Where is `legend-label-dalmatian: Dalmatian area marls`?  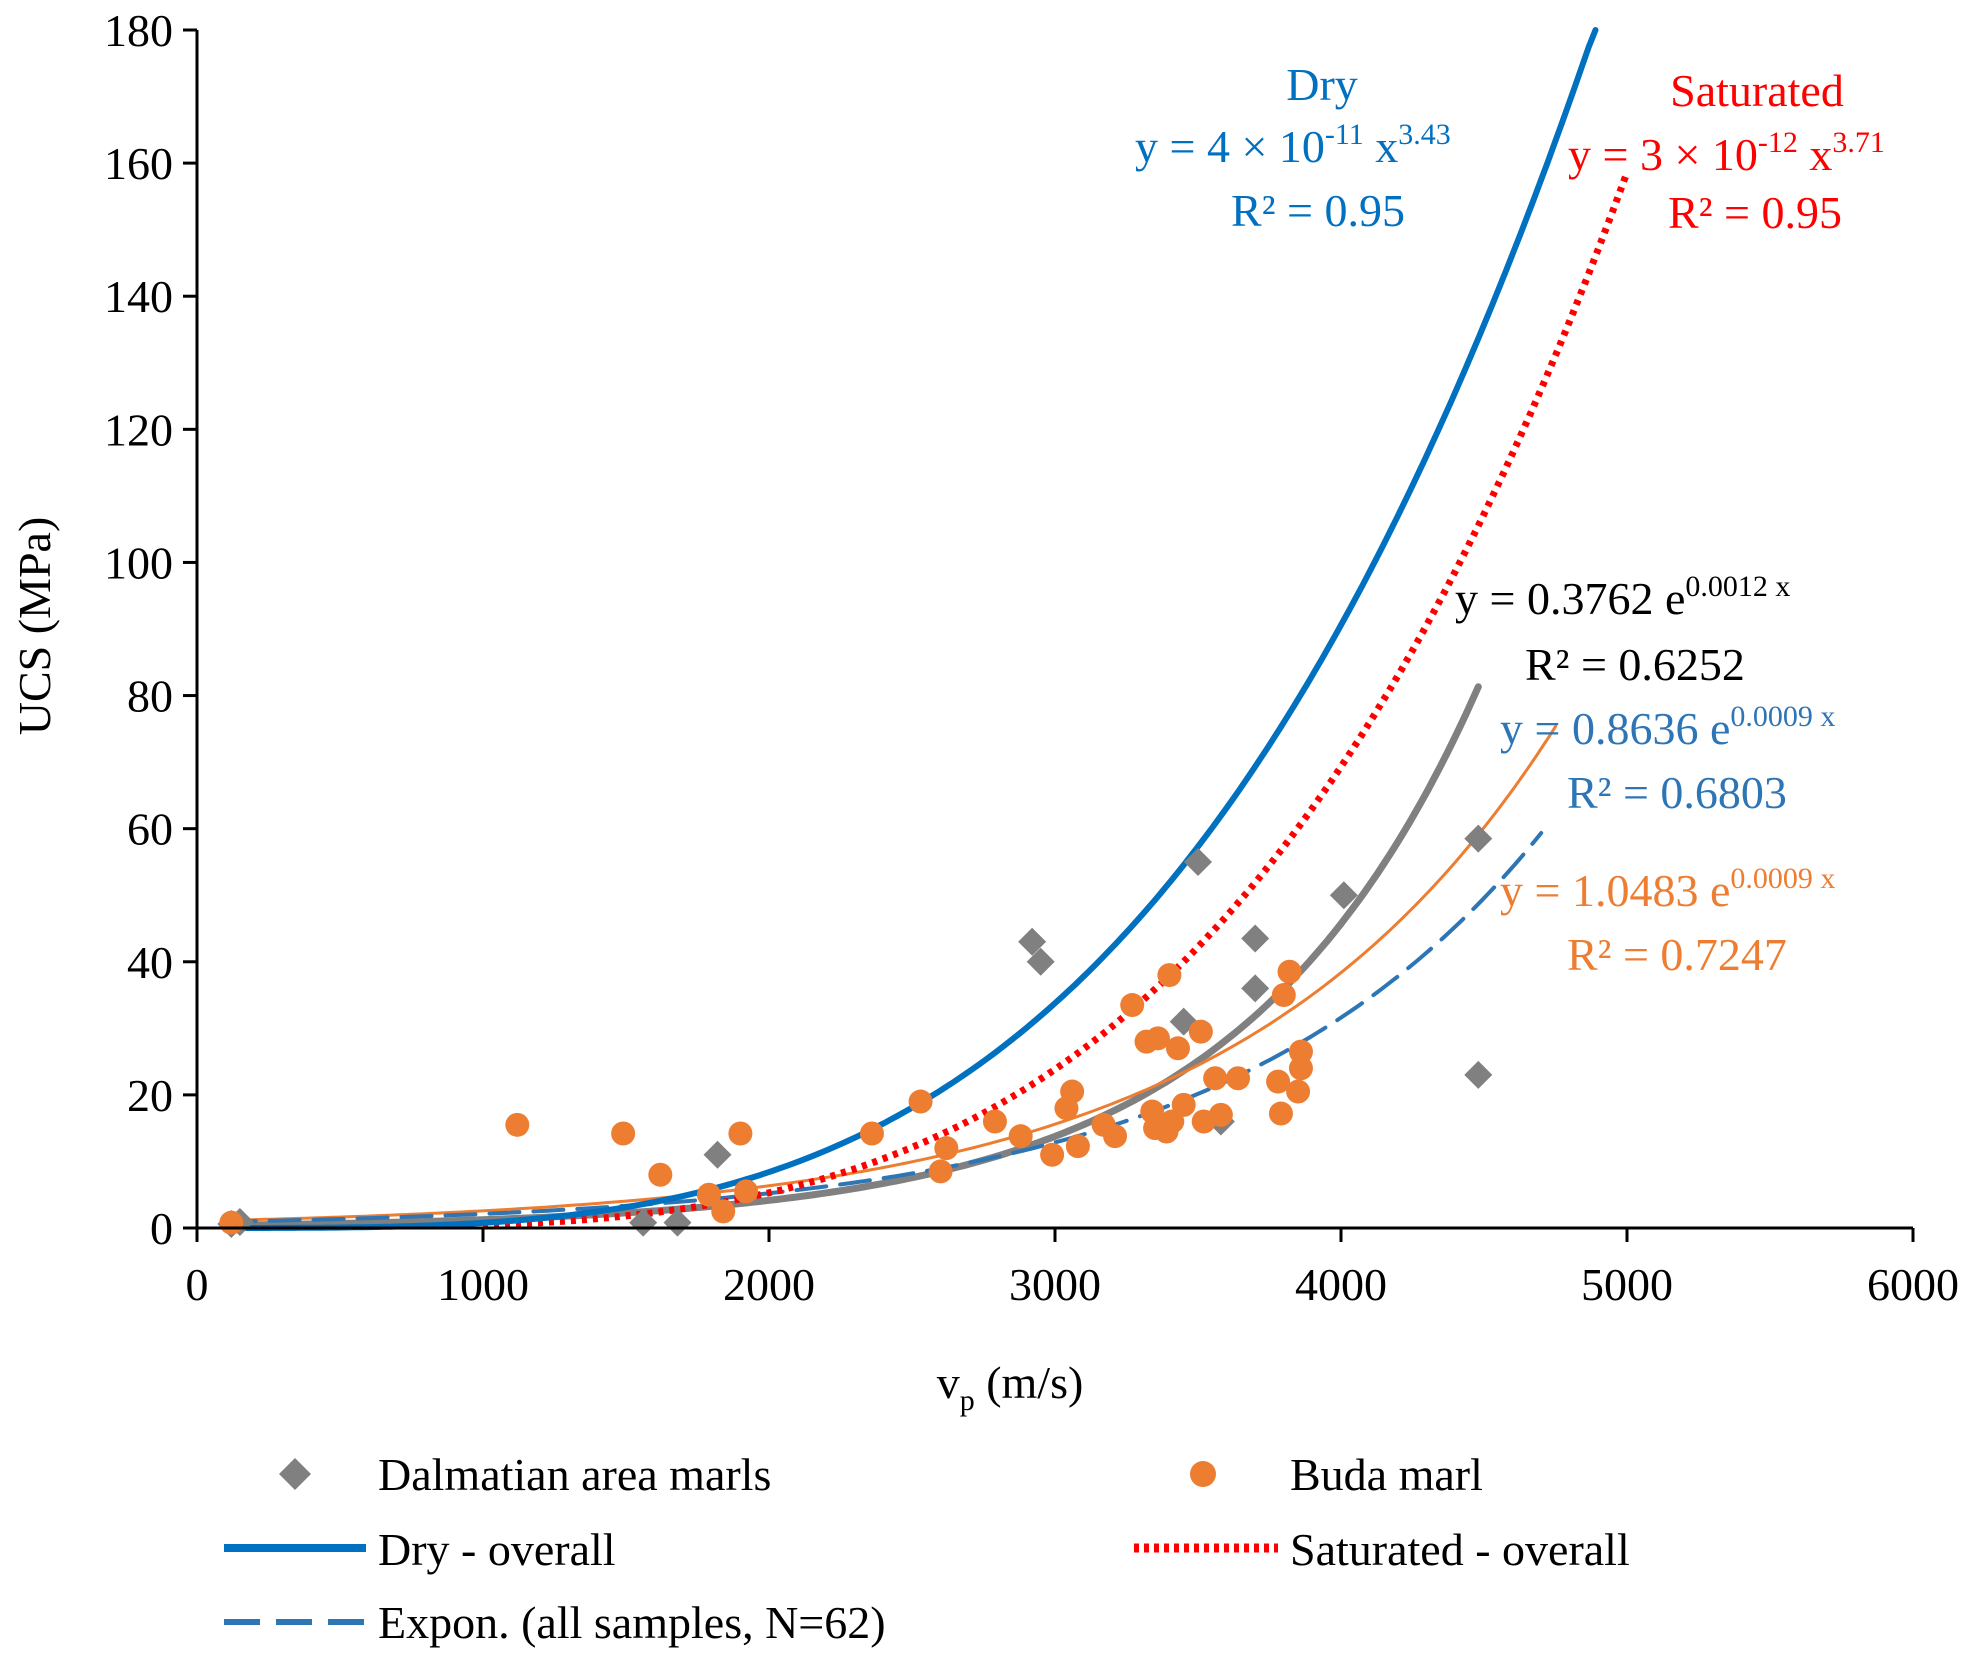
legend-label-dalmatian: Dalmatian area marls is located at coordinates (574, 1474).